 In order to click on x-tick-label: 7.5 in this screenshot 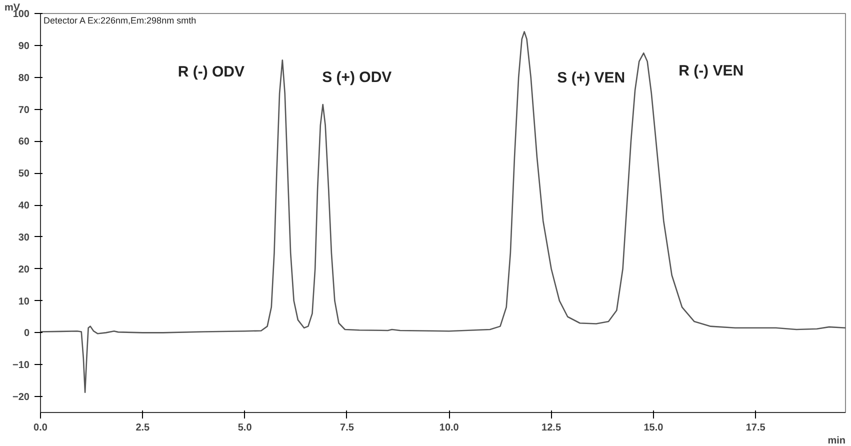, I will do `click(347, 428)`.